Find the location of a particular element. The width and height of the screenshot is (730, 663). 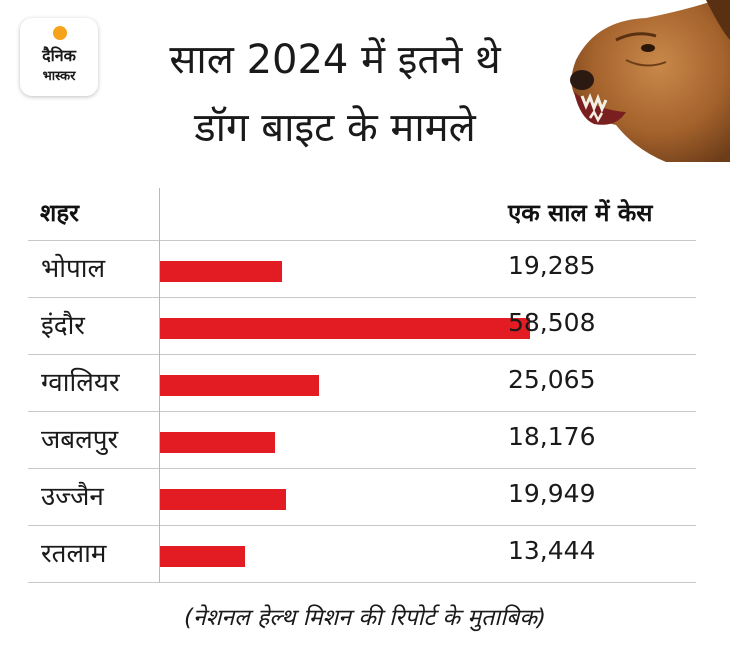

case-count: 18,176 is located at coordinates (552, 436).